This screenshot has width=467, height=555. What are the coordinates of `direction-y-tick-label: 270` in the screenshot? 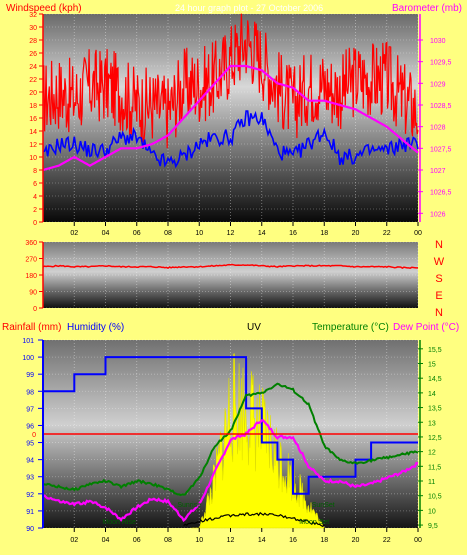 It's located at (31, 260).